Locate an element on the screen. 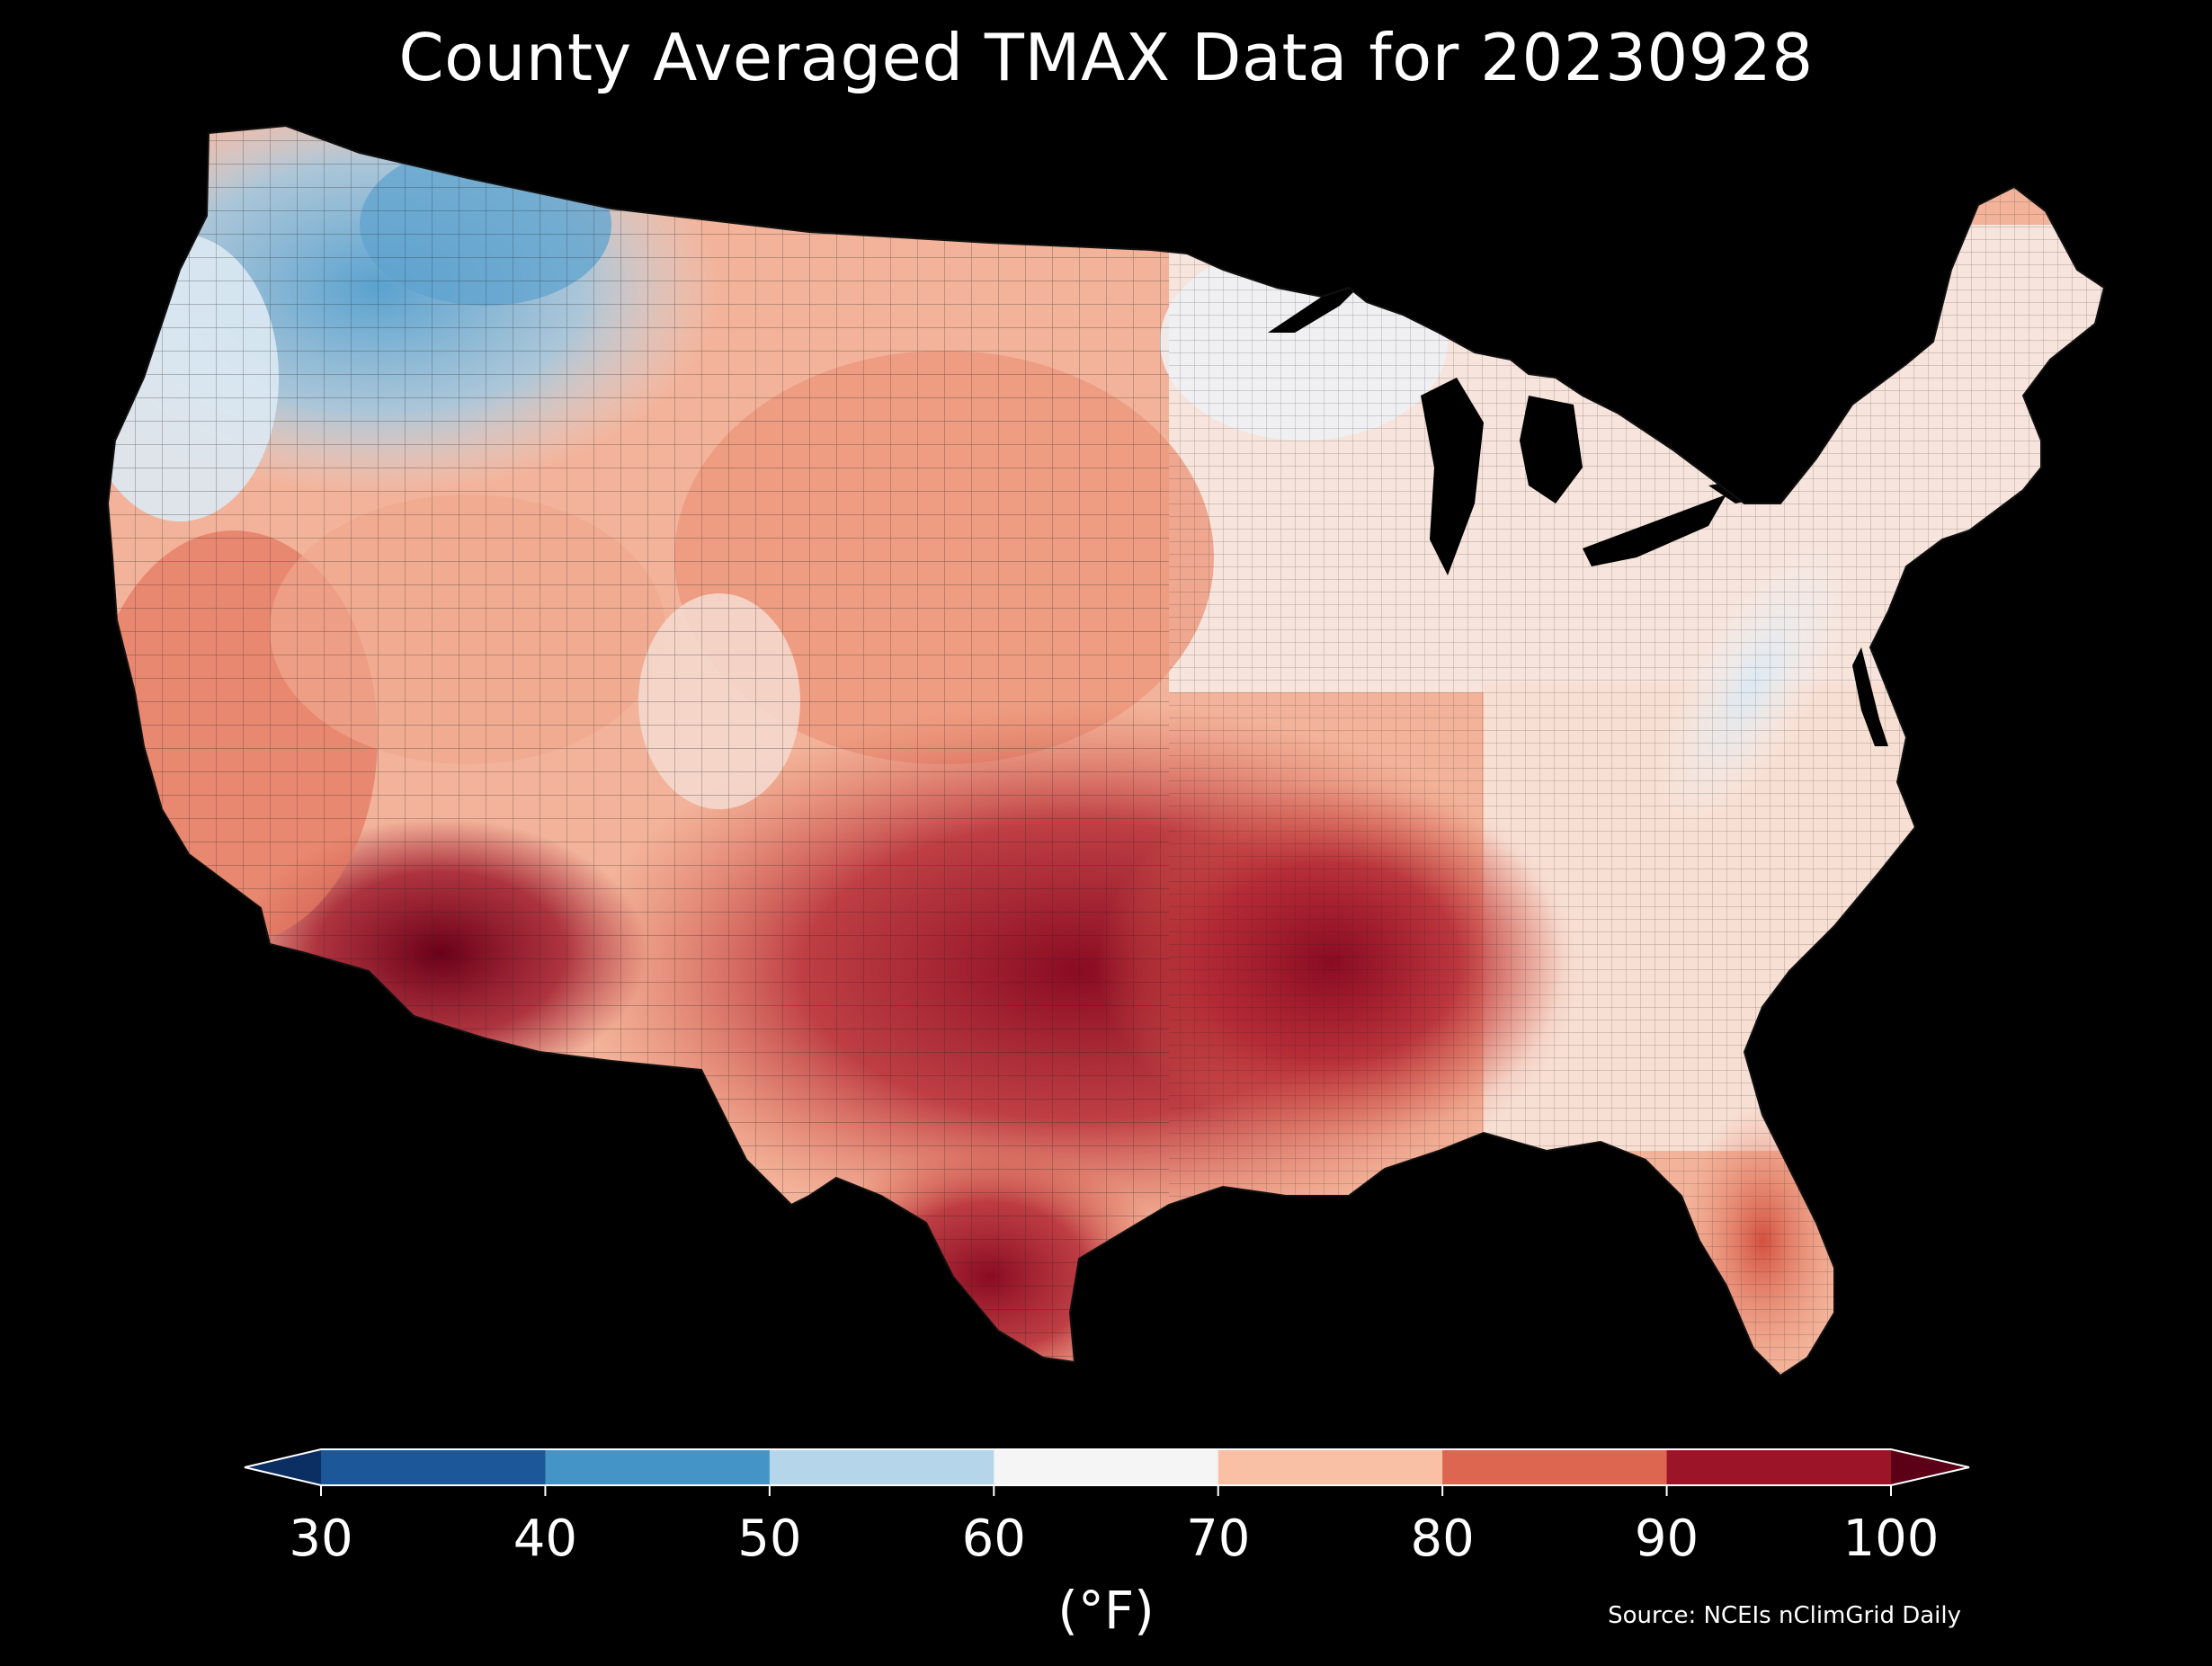  colorbar-tick-label: 60 is located at coordinates (993, 1539).